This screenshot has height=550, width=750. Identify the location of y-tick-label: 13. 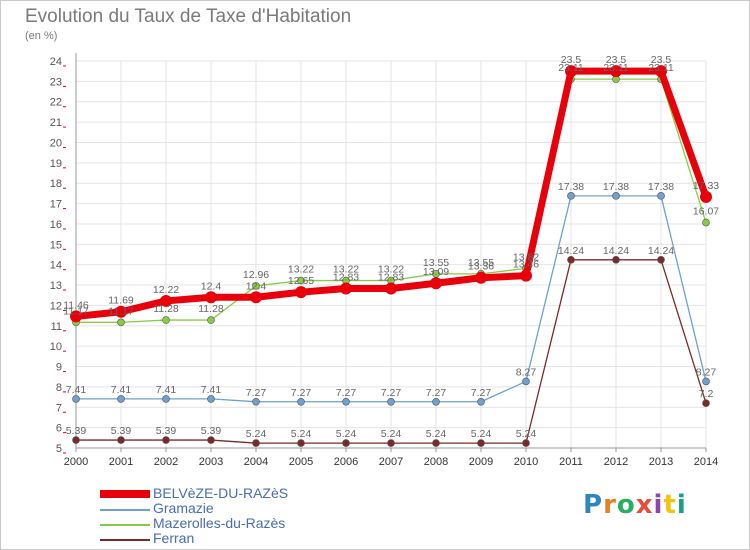
(56, 286).